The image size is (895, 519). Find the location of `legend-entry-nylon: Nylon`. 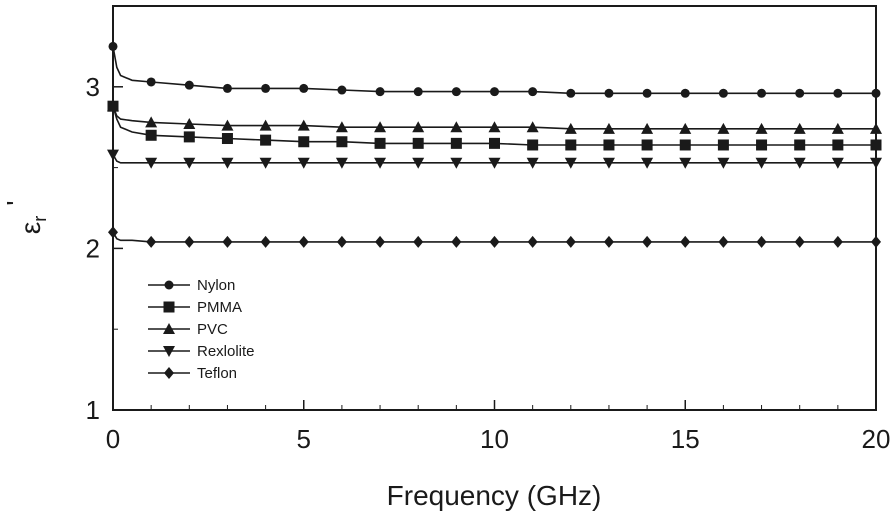

legend-entry-nylon: Nylon is located at coordinates (191, 285).